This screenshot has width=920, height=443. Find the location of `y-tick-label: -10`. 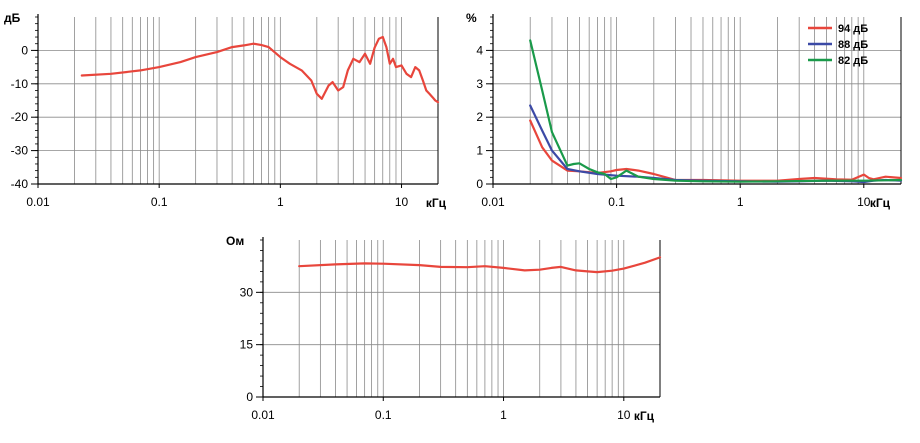

y-tick-label: -10 is located at coordinates (20, 84).